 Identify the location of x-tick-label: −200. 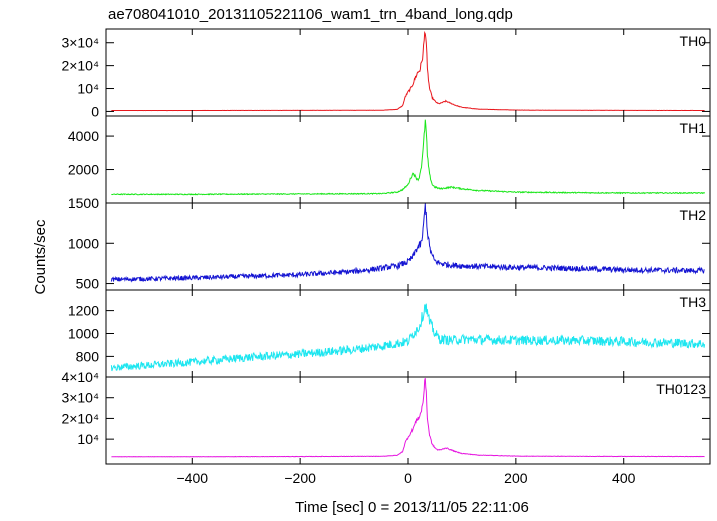
(300, 478).